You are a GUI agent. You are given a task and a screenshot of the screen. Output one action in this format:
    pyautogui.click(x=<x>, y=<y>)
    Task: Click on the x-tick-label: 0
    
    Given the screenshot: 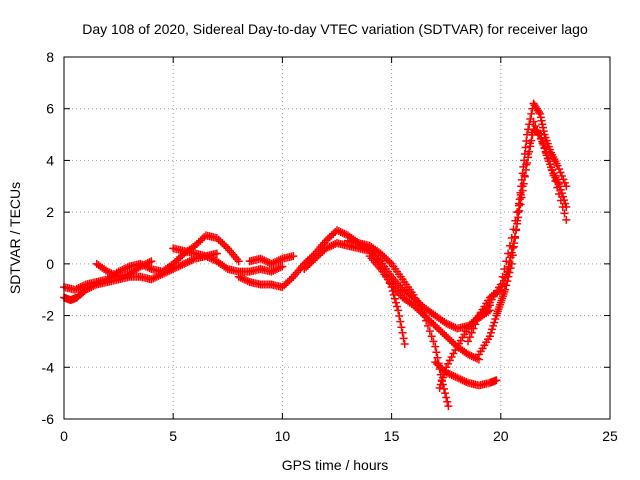 What is the action you would take?
    pyautogui.click(x=64, y=436)
    